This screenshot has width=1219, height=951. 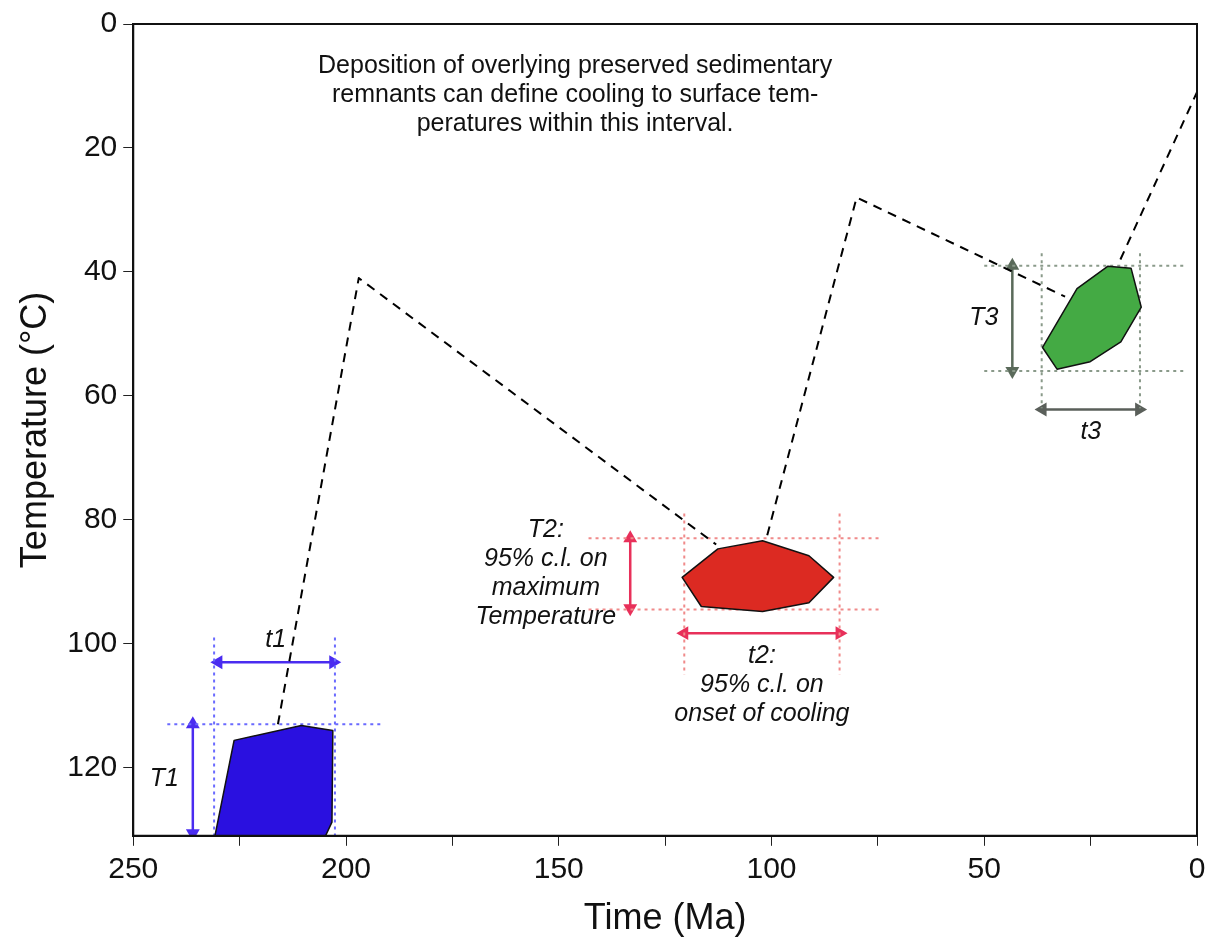 What do you see at coordinates (33, 430) in the screenshot?
I see `y-axis-title: Temperature (°C)` at bounding box center [33, 430].